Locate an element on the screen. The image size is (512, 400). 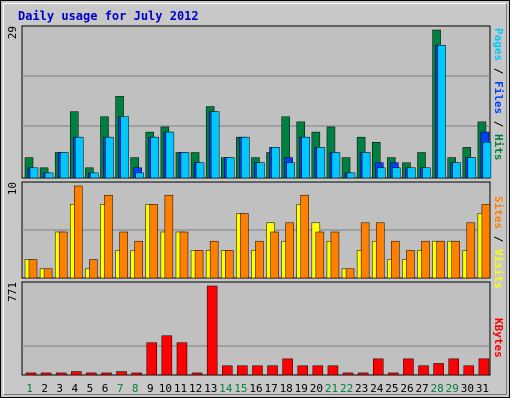
day-label: 3 is located at coordinates (59, 388).